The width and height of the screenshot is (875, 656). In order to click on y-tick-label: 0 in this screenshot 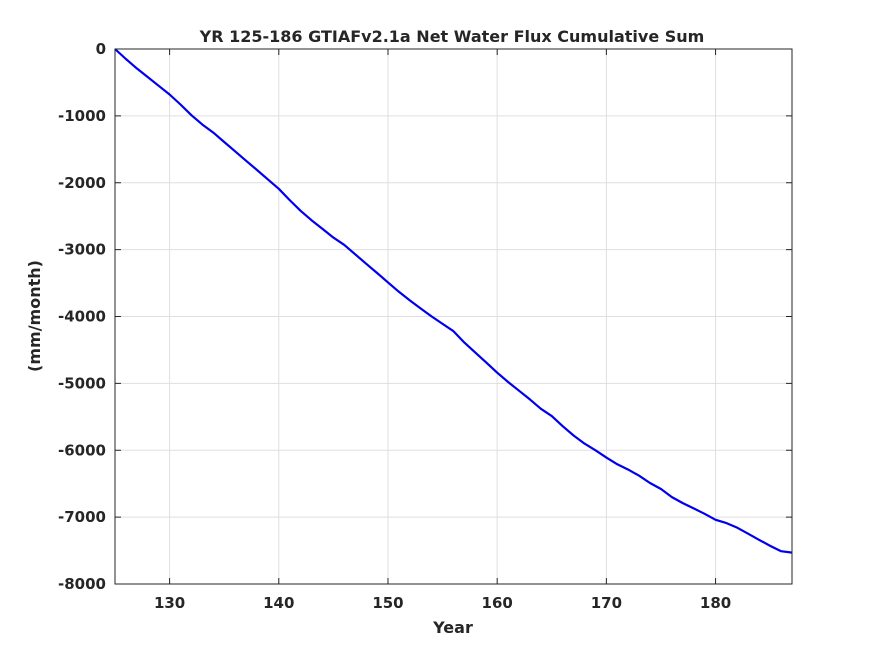, I will do `click(101, 49)`.